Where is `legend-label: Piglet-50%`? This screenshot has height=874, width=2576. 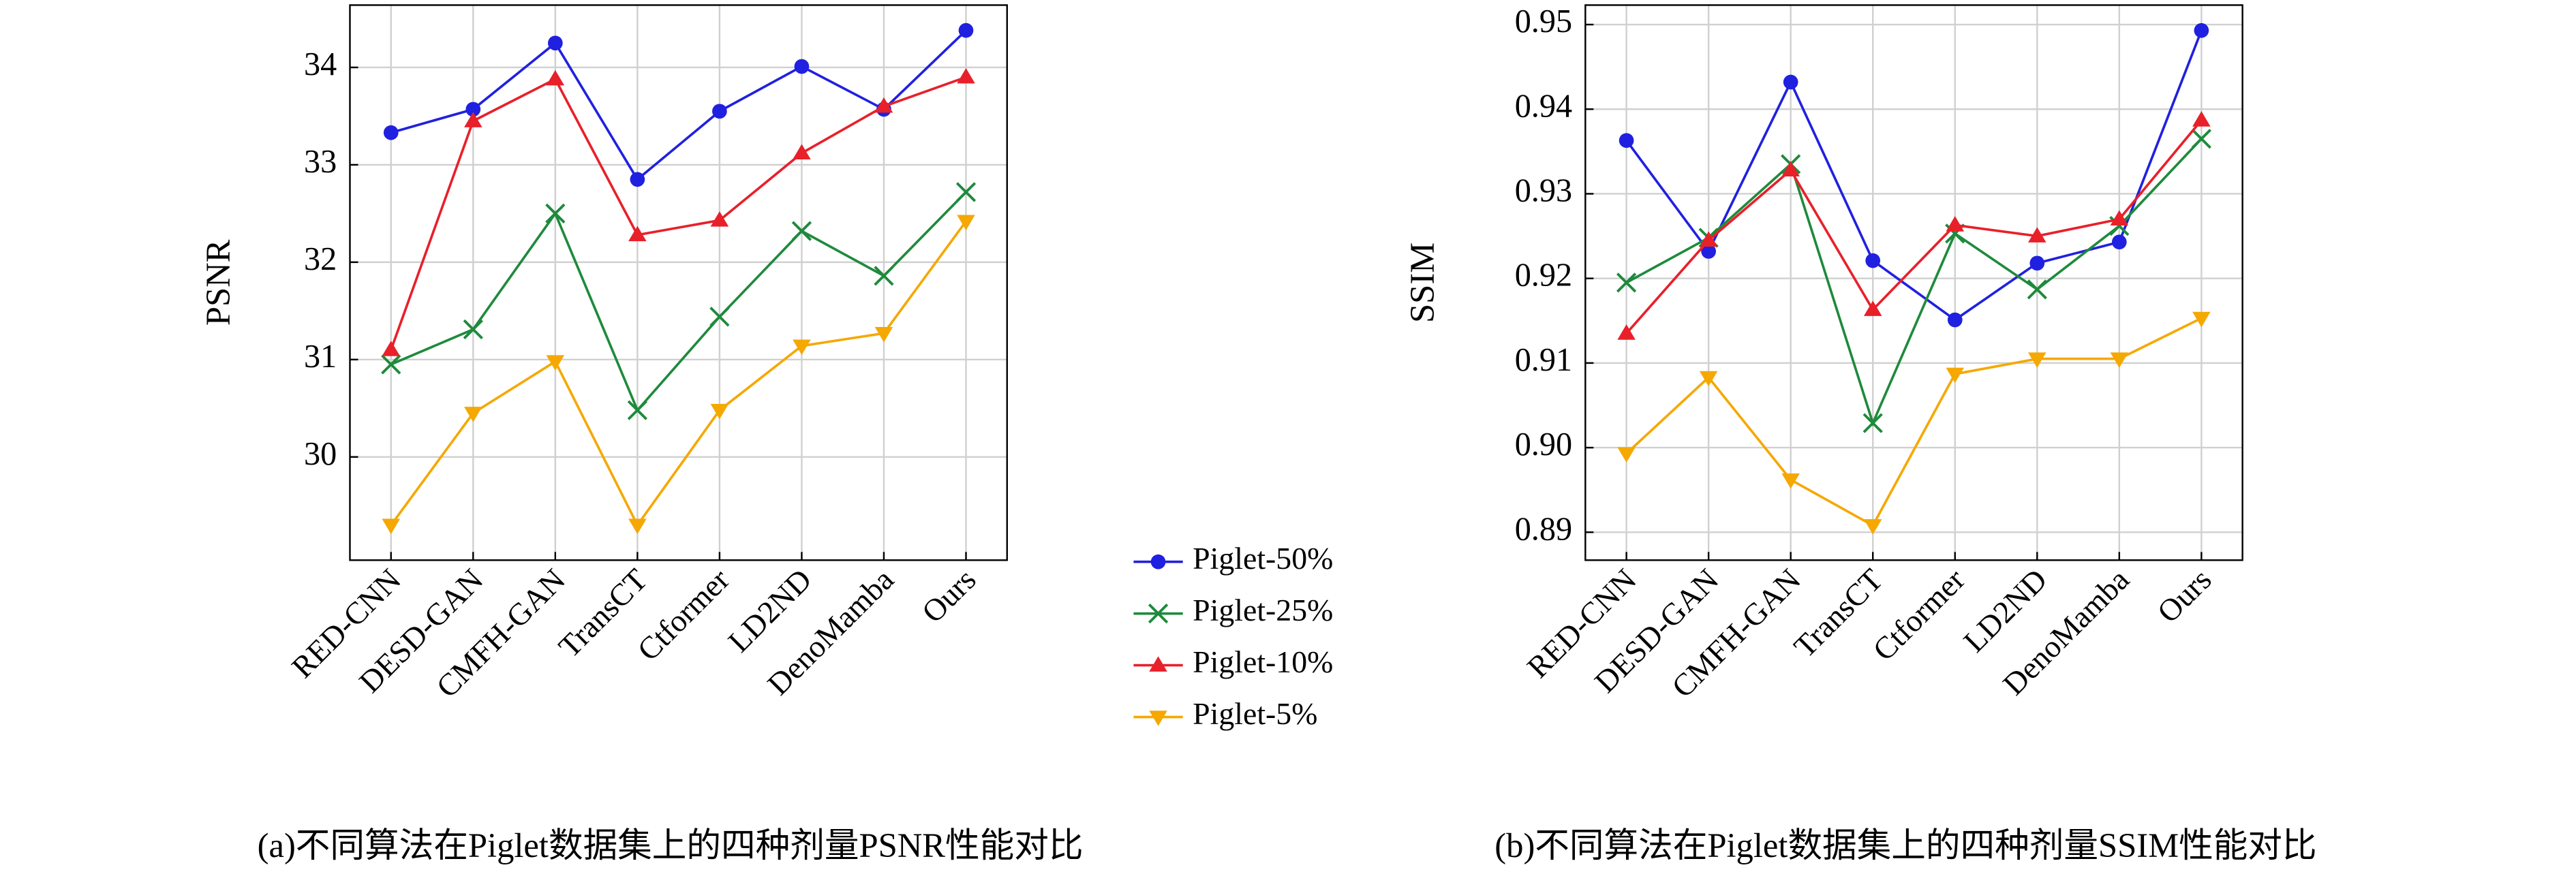 legend-label: Piglet-50% is located at coordinates (1263, 558).